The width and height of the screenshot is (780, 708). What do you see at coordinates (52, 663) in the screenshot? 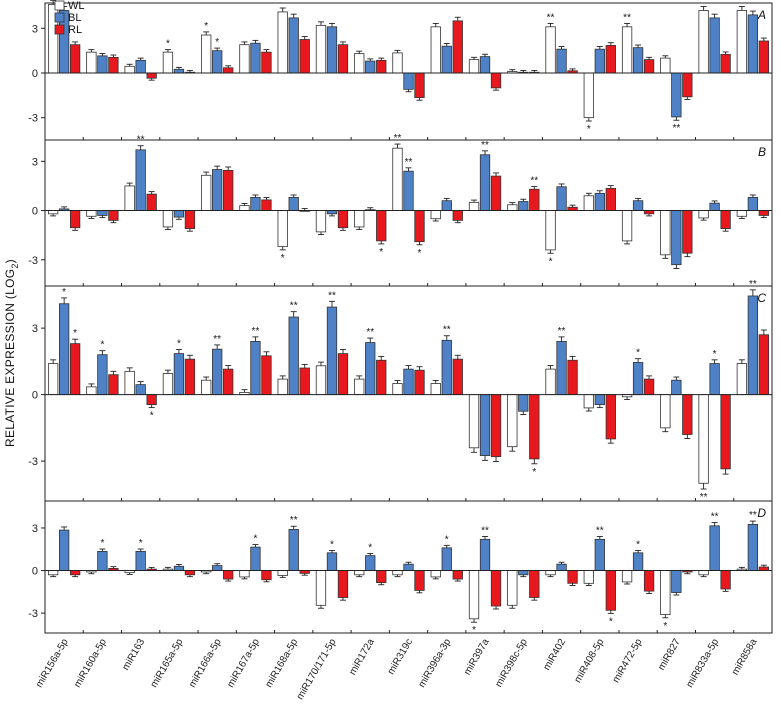
I see `x-category-label: miR156a-5p` at bounding box center [52, 663].